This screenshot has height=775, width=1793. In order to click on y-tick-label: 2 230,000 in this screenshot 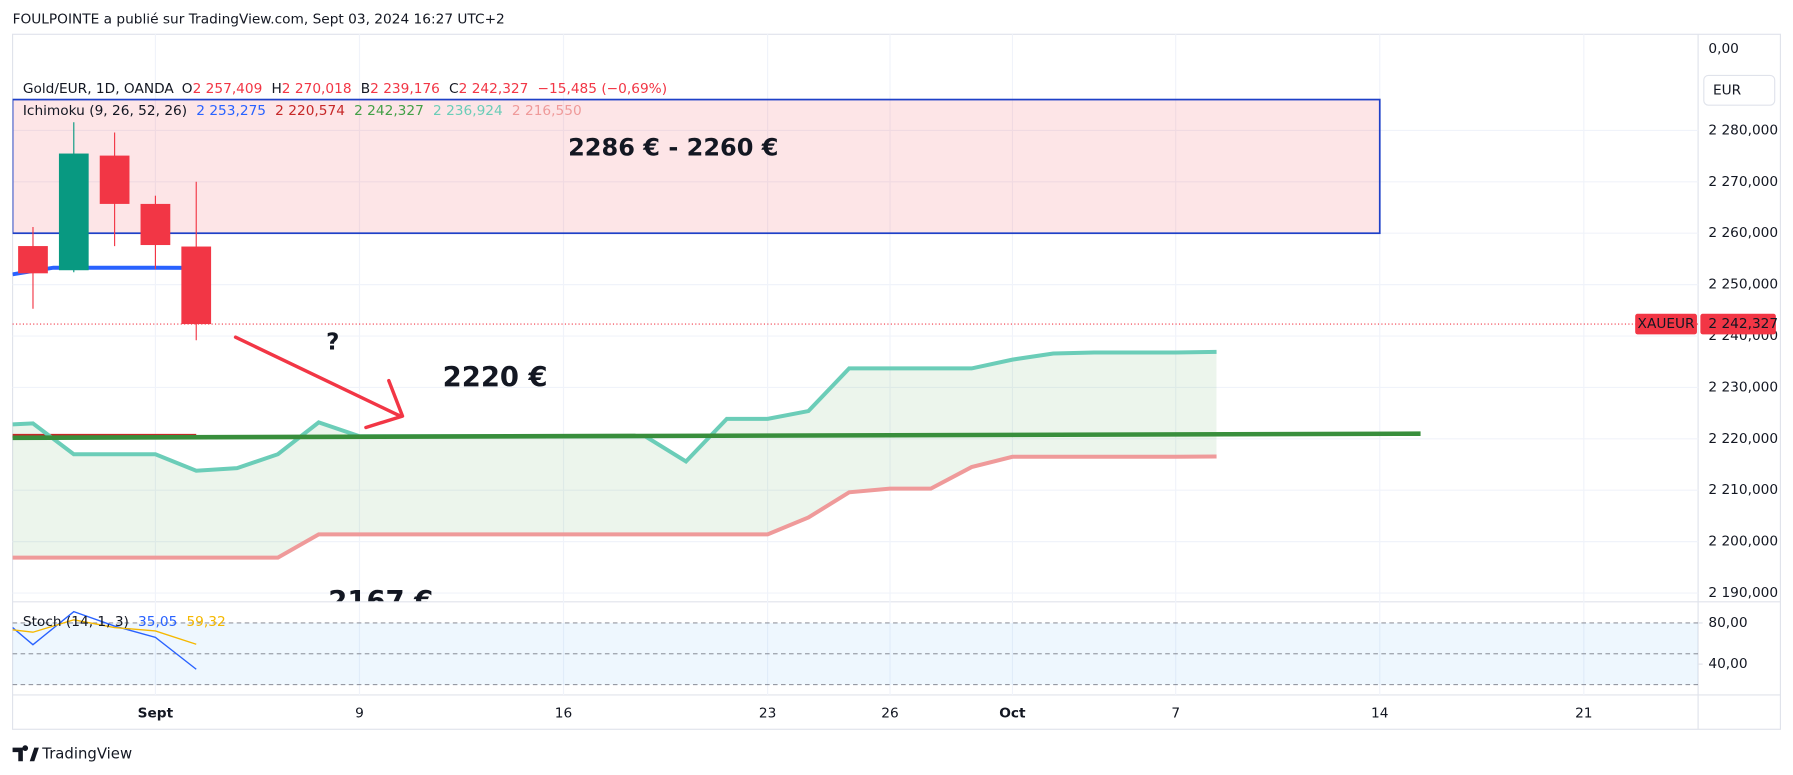, I will do `click(1743, 387)`.